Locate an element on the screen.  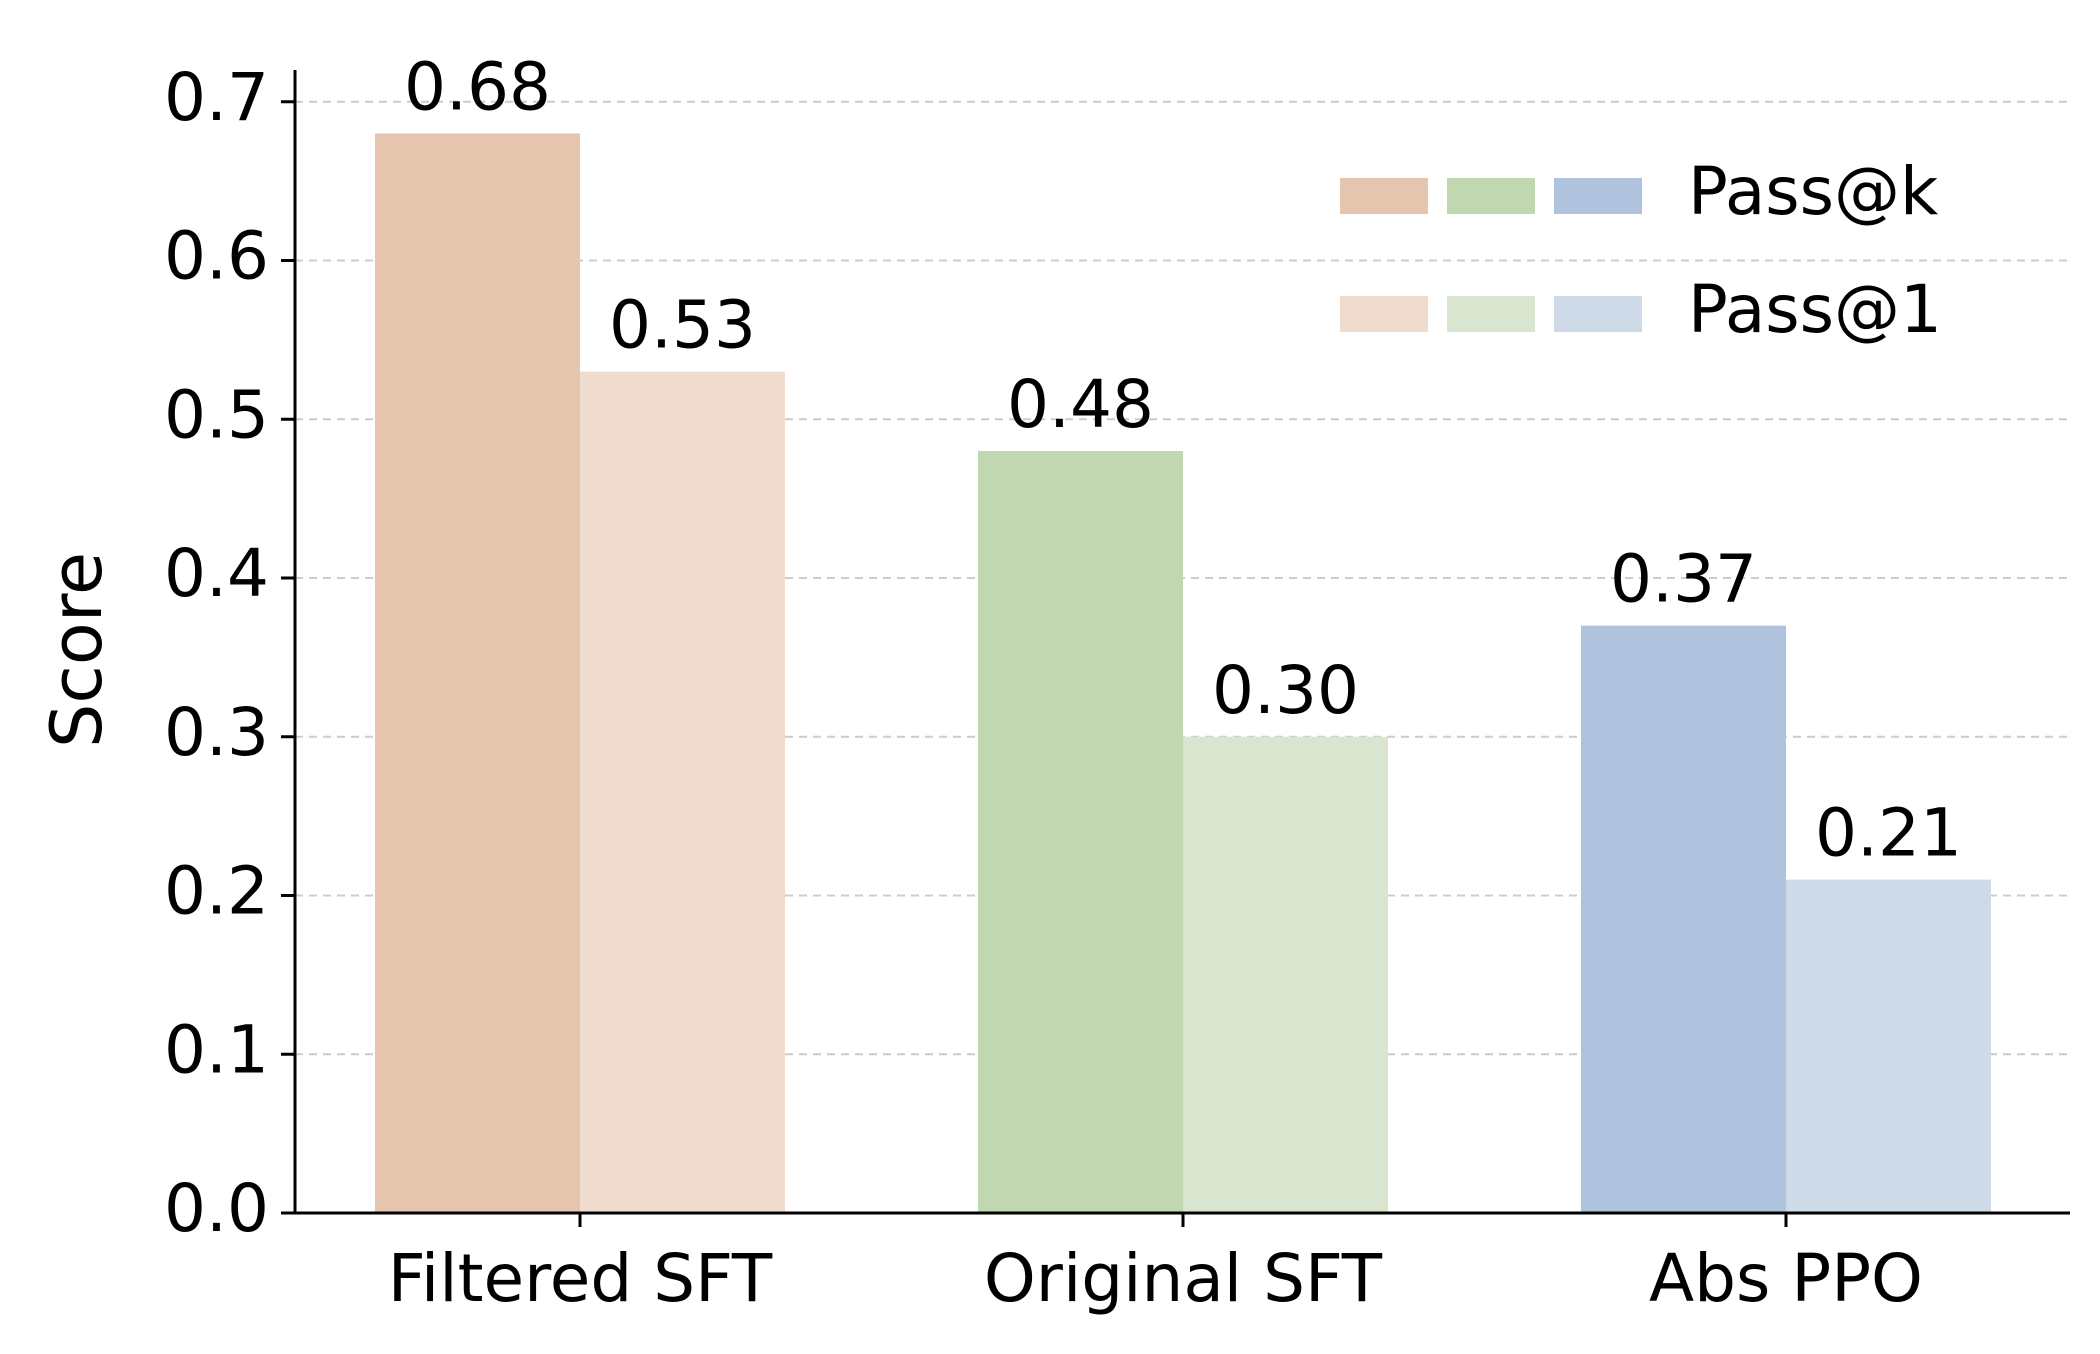
y-tick-label: 0.6 is located at coordinates (216, 256).